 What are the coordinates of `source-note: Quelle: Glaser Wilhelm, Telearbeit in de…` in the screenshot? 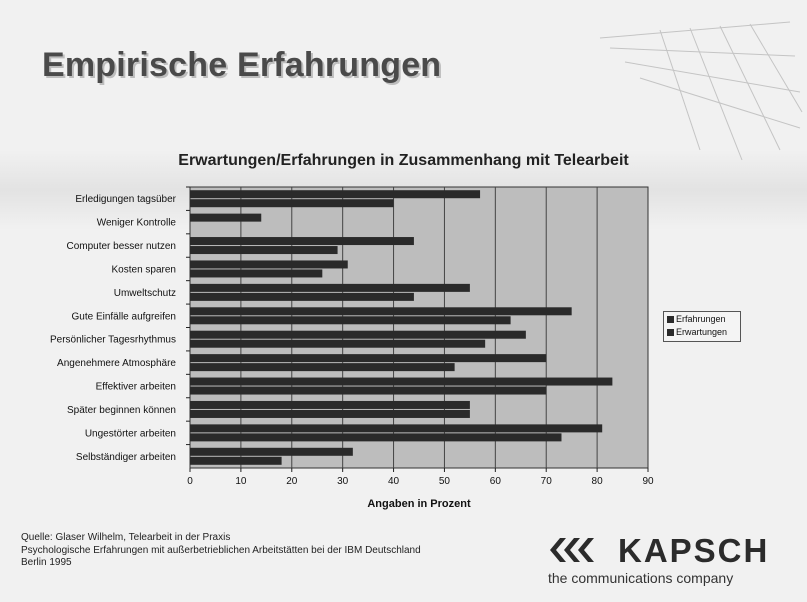 It's located at (221, 551).